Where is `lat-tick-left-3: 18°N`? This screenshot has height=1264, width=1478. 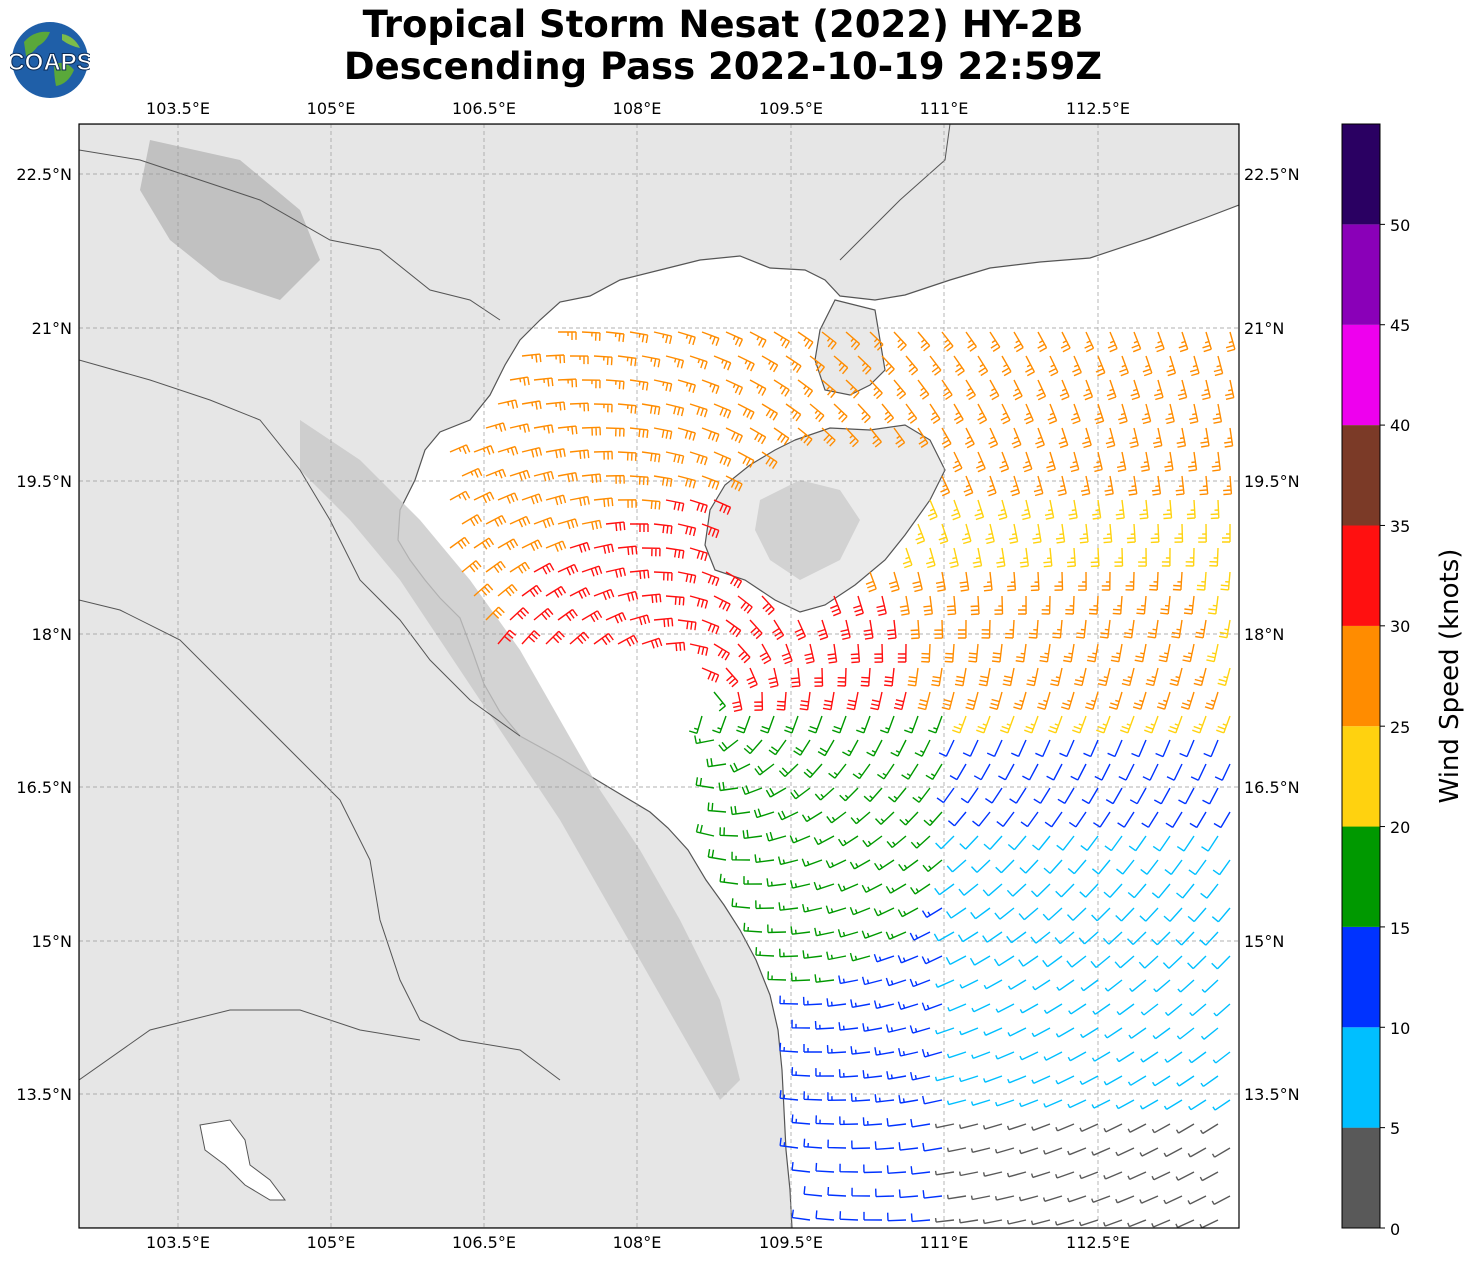
lat-tick-left-3: 18°N is located at coordinates (52, 634).